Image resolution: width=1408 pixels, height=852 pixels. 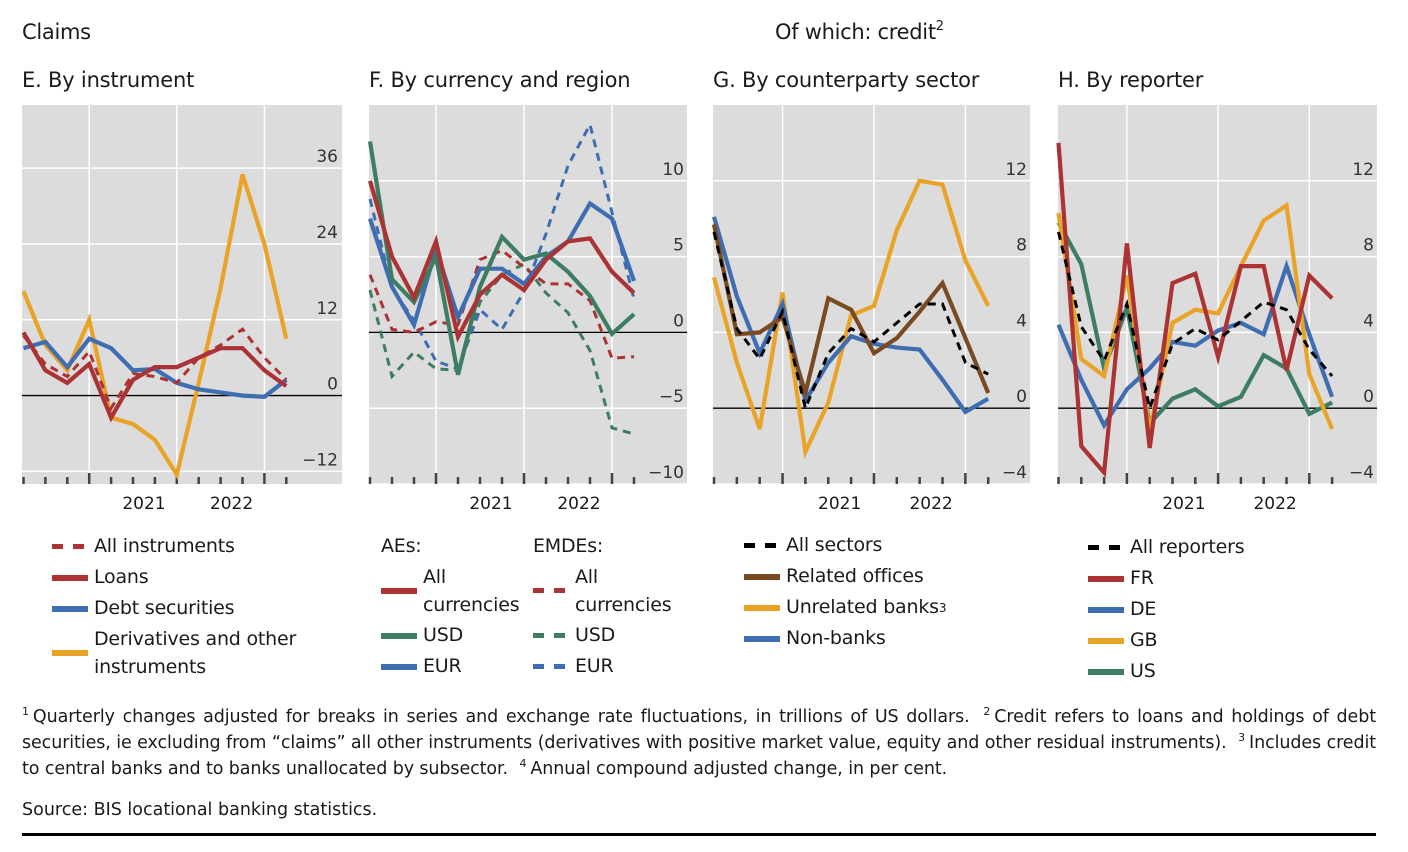 I want to click on panel-title-e: E. By instrument, so click(x=108, y=80).